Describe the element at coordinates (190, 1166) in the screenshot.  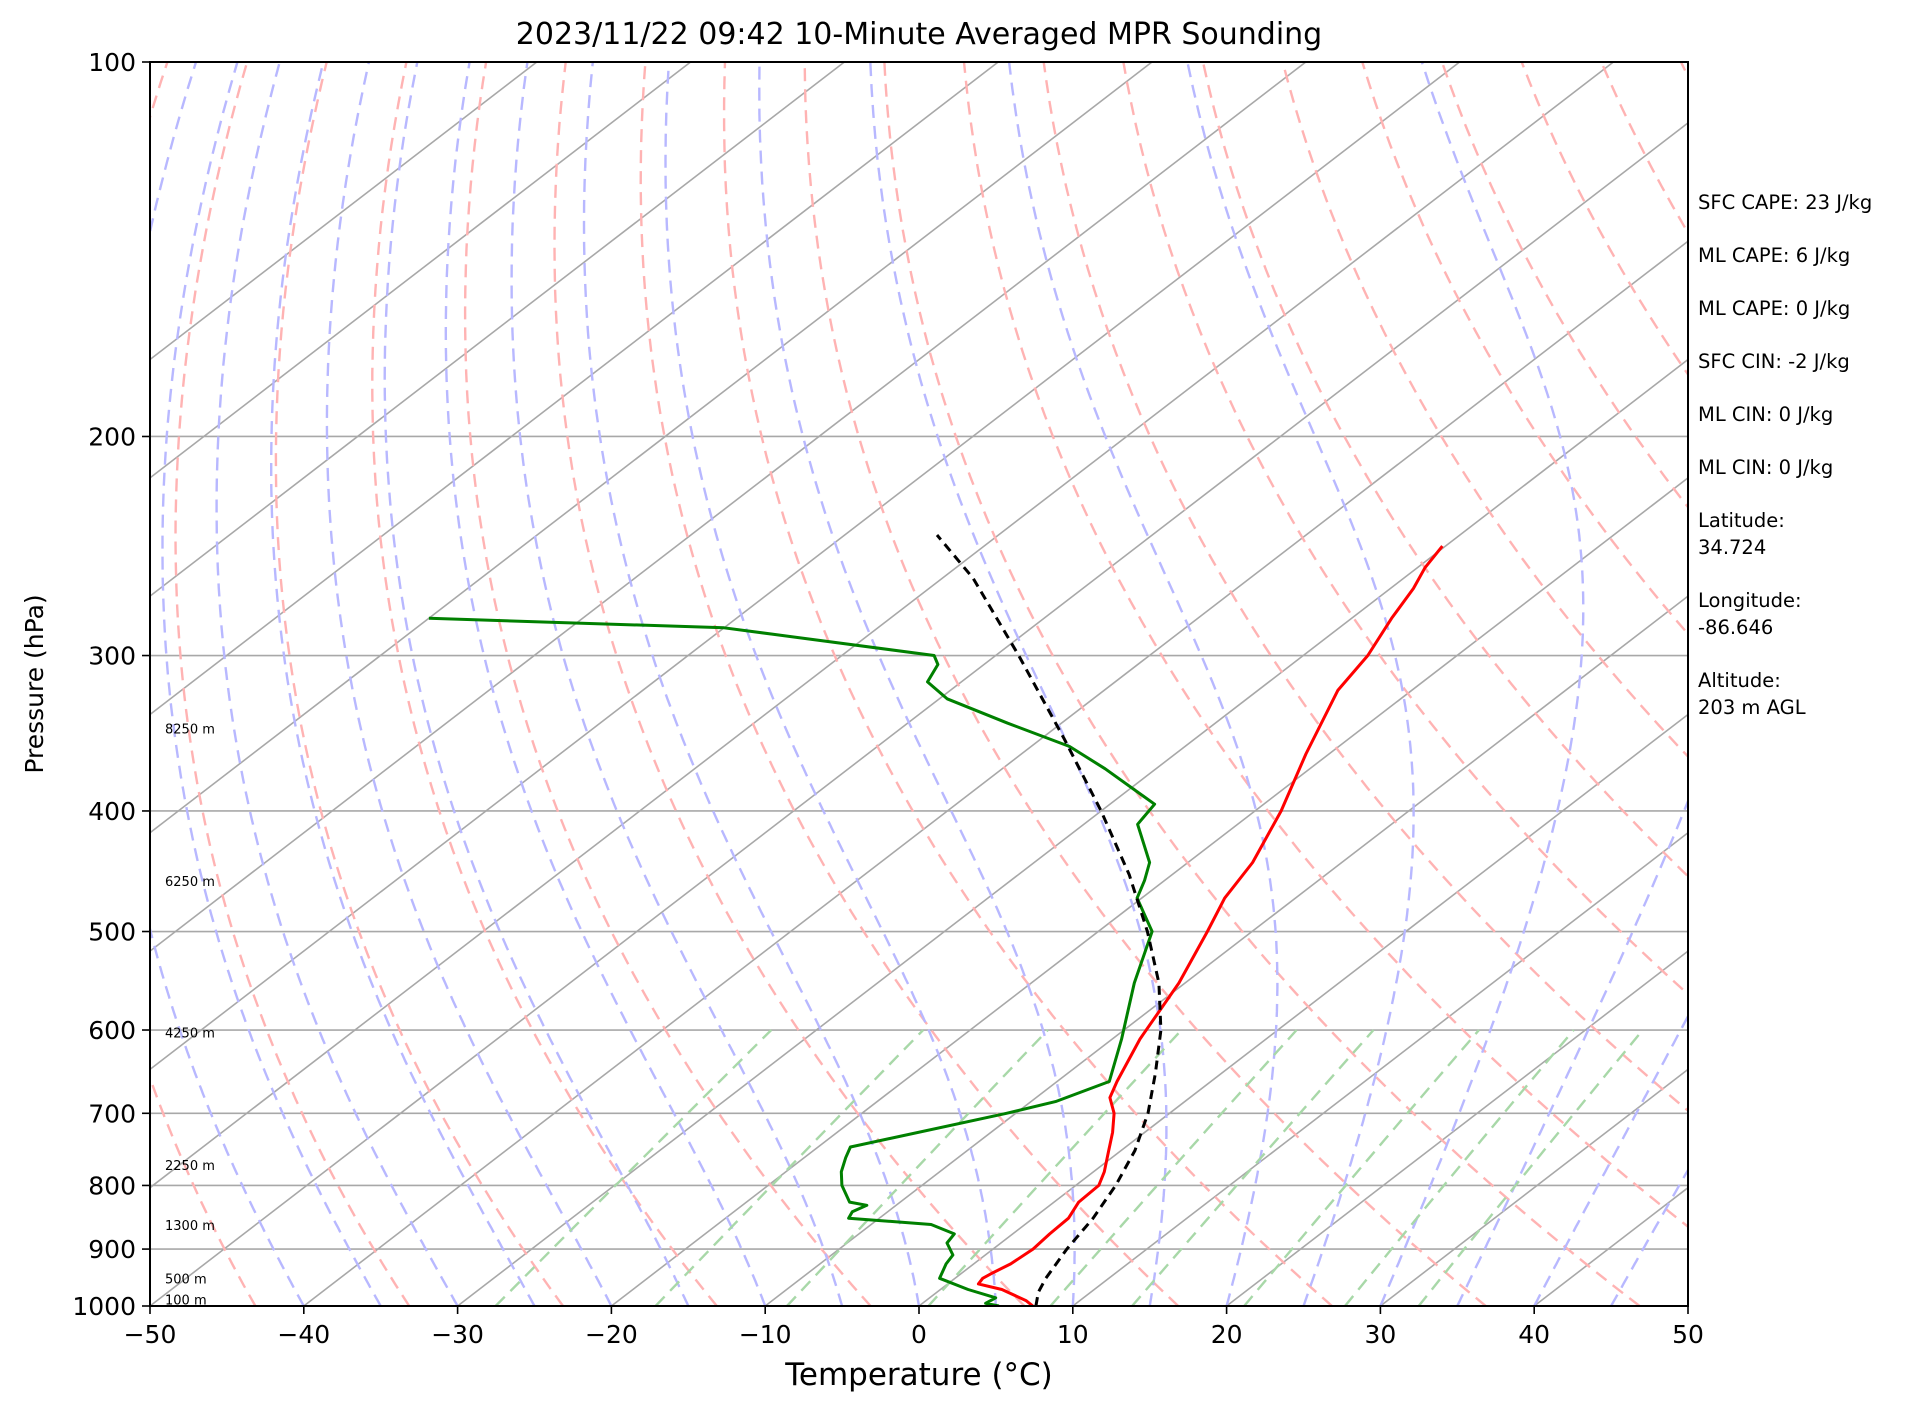
I see `height-label: 2250 m` at that location.